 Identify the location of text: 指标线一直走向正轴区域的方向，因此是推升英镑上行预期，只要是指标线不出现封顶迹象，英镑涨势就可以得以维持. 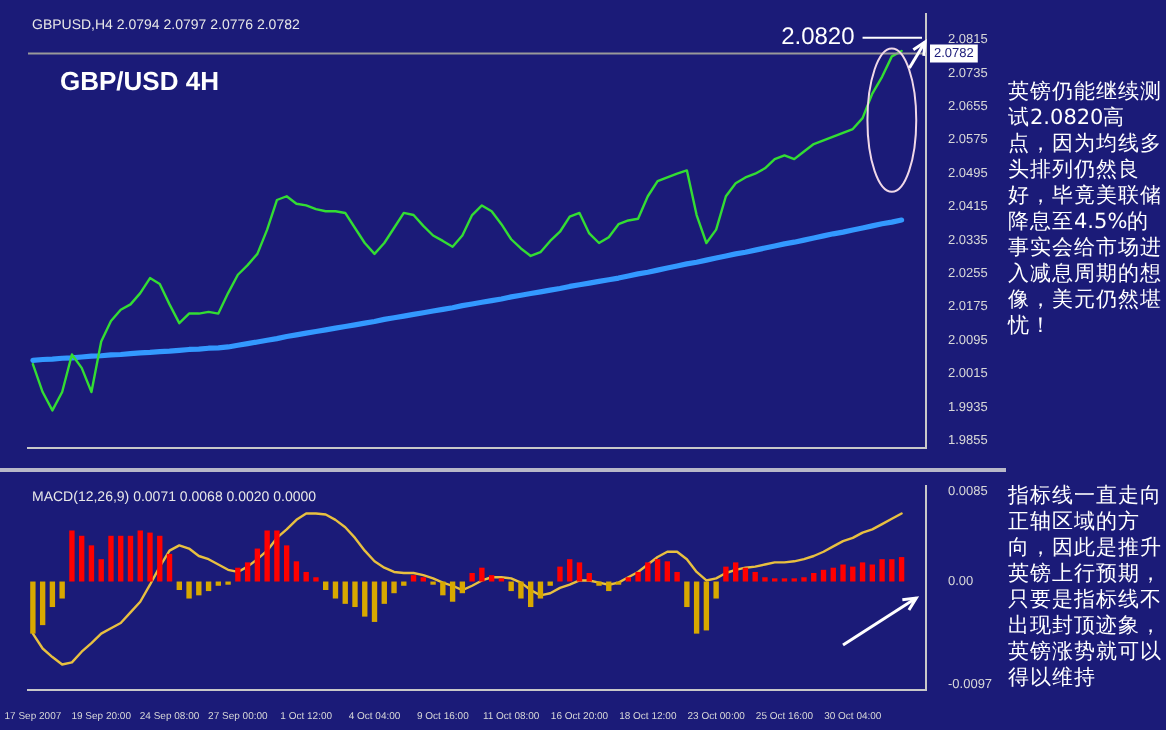
(1086, 588).